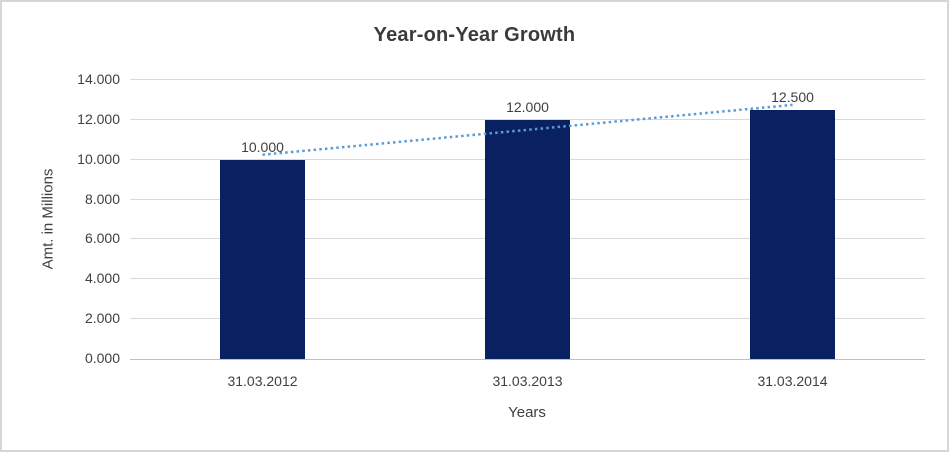 The width and height of the screenshot is (949, 452). I want to click on x-tick-label: 31.03.2013, so click(527, 381).